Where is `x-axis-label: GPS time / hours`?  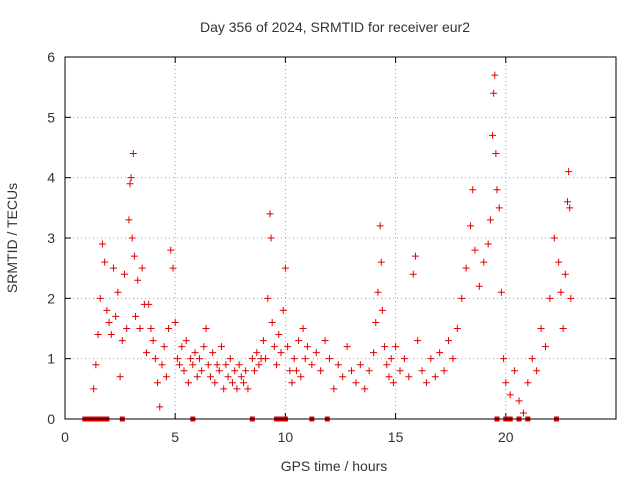 x-axis-label: GPS time / hours is located at coordinates (334, 466).